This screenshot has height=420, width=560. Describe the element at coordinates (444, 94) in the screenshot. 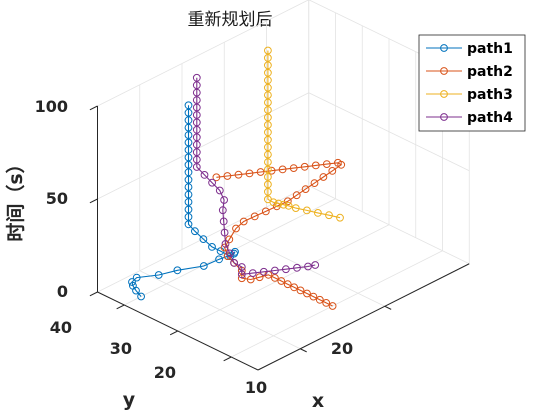

I see `legend-marker` at that location.